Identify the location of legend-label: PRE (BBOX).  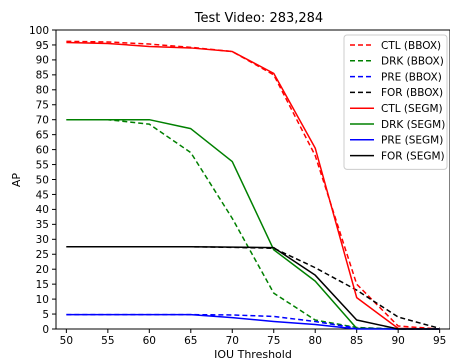
(411, 77).